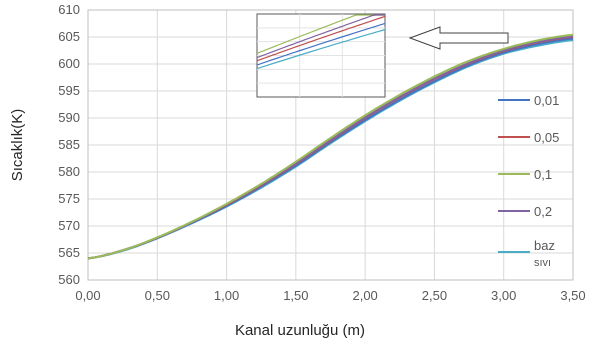  Describe the element at coordinates (69, 90) in the screenshot. I see `y-tick-label: 595` at that location.